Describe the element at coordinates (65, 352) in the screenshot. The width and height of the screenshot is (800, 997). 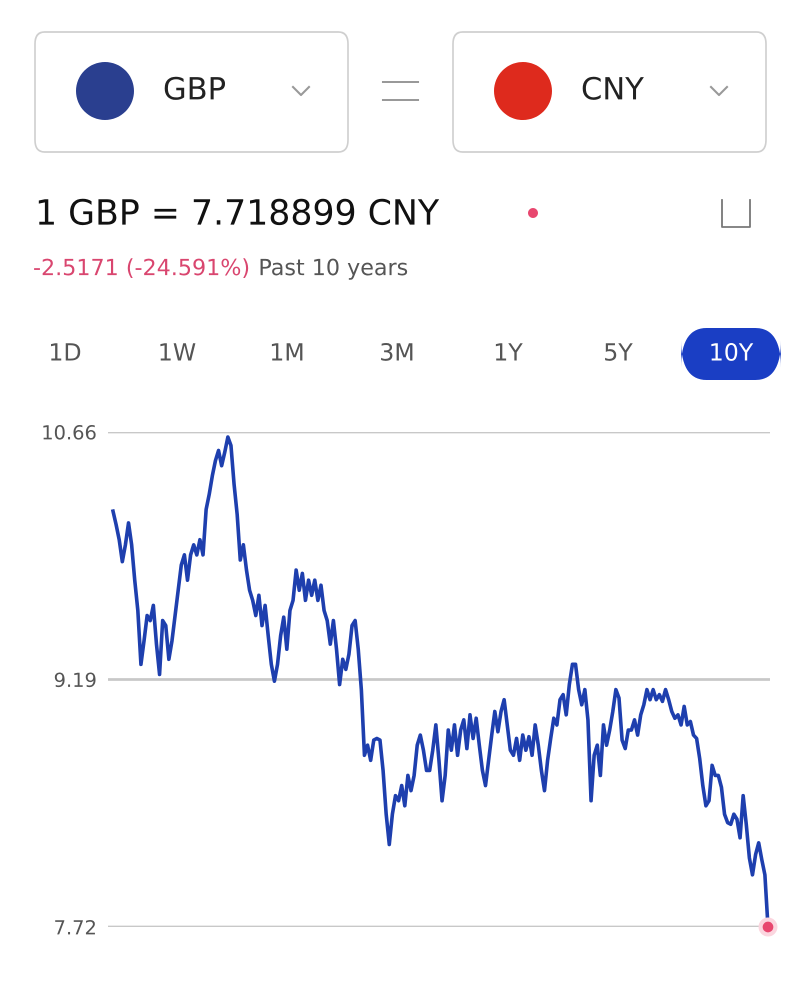
I see `text: 1D` at that location.